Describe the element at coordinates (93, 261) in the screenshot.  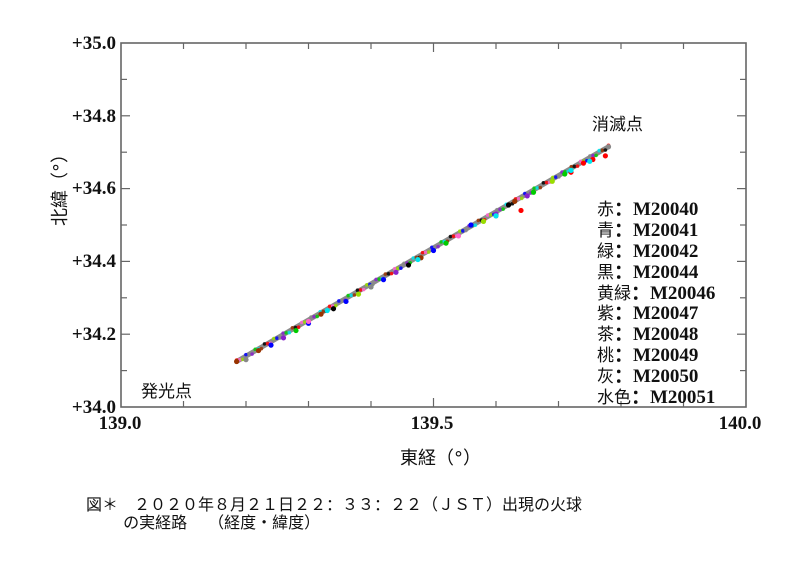
I see `y-tick-label: +34.4` at that location.